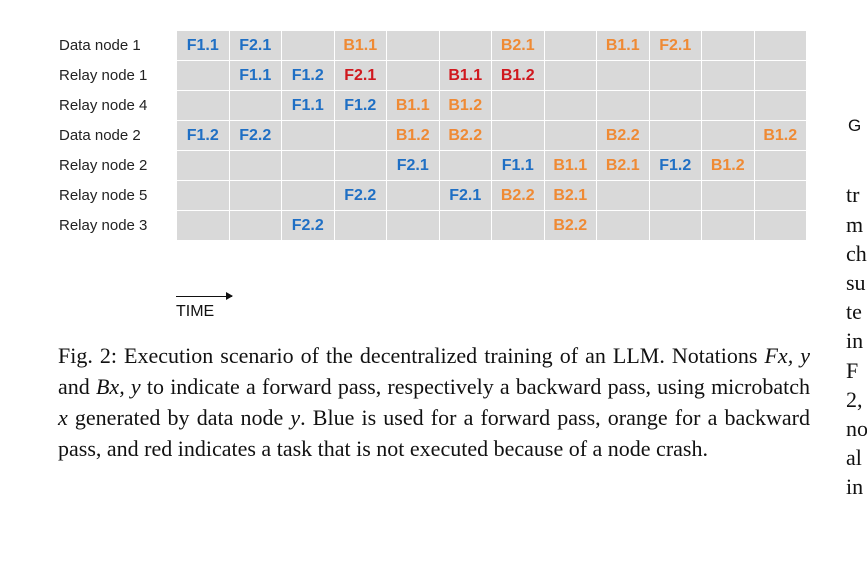 This screenshot has height=578, width=867. What do you see at coordinates (295, 417) in the screenshot?
I see `caption-math: y` at bounding box center [295, 417].